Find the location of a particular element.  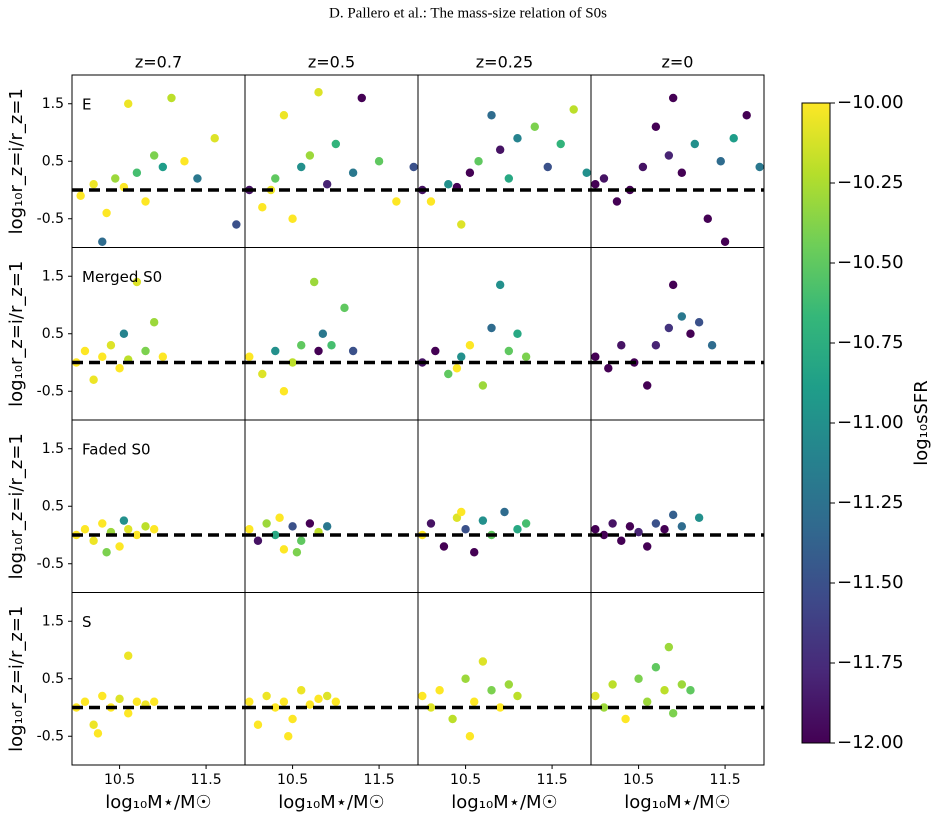

colorbar is located at coordinates (816, 423).